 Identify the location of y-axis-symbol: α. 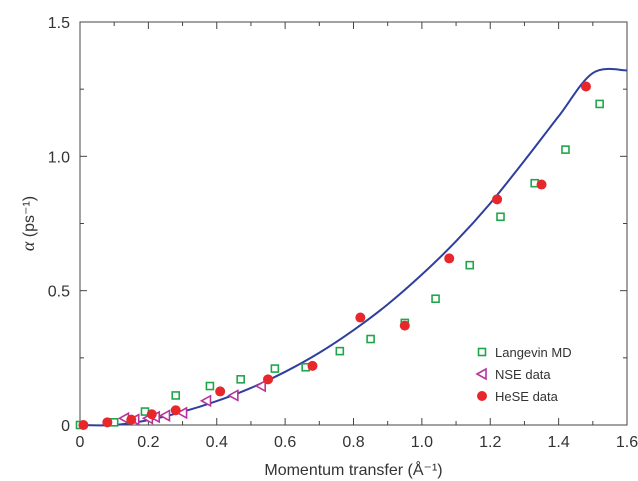
(28, 246).